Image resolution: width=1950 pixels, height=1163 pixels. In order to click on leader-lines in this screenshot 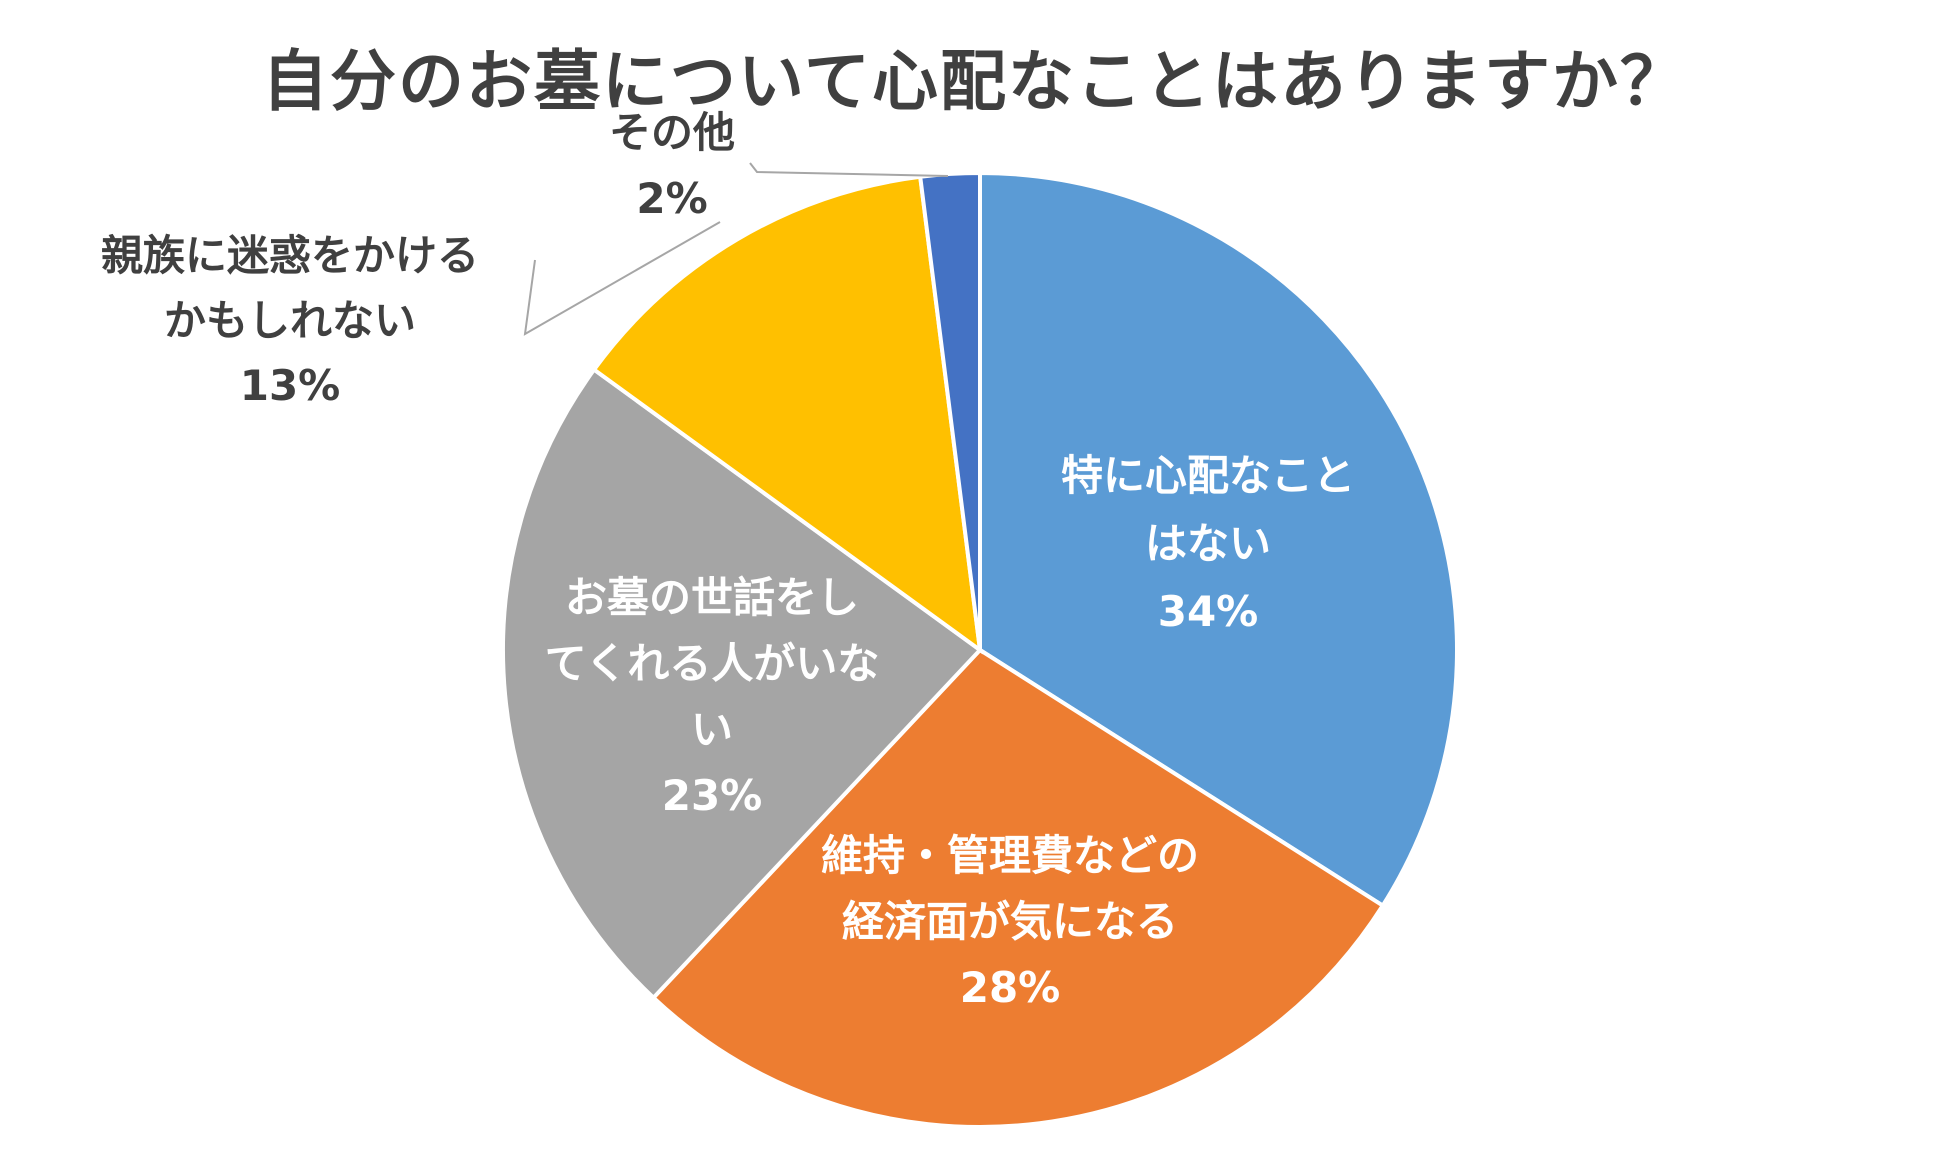, I will do `click(736, 249)`.